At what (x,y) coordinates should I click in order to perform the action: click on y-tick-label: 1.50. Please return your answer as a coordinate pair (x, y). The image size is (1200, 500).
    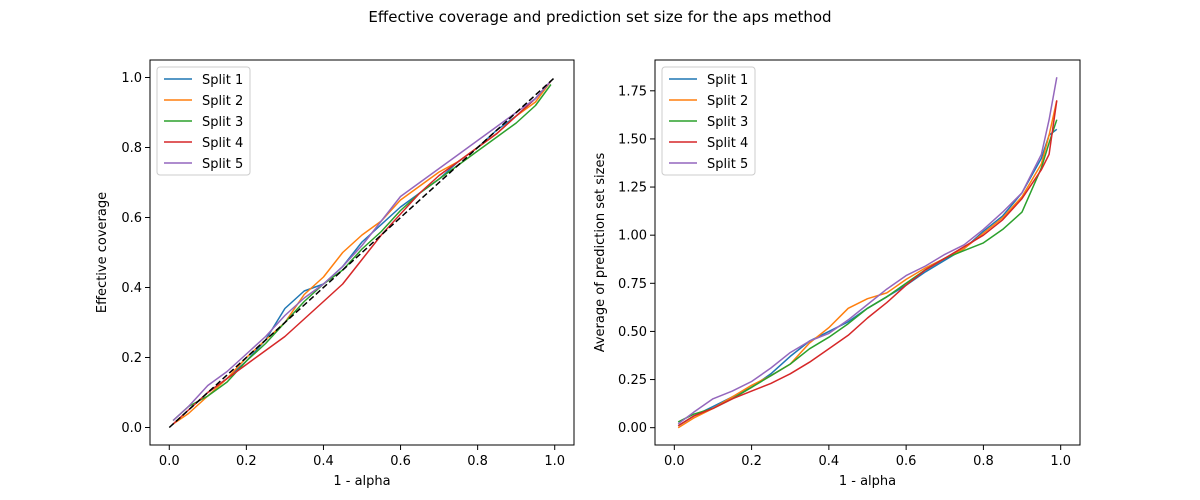
    Looking at the image, I should click on (632, 139).